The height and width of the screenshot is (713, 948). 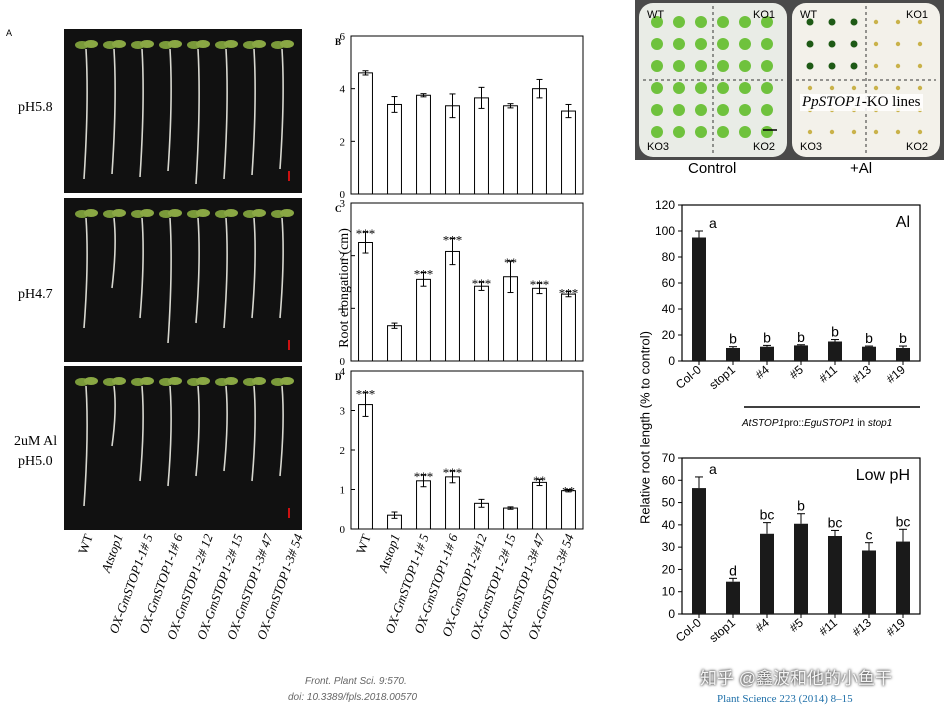 I want to click on panel-letter: C, so click(x=338, y=209).